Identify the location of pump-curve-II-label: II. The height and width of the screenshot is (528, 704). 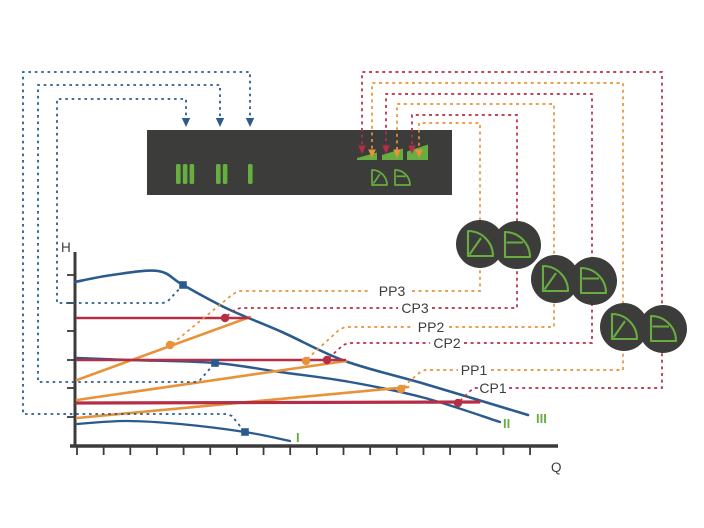
(506, 423).